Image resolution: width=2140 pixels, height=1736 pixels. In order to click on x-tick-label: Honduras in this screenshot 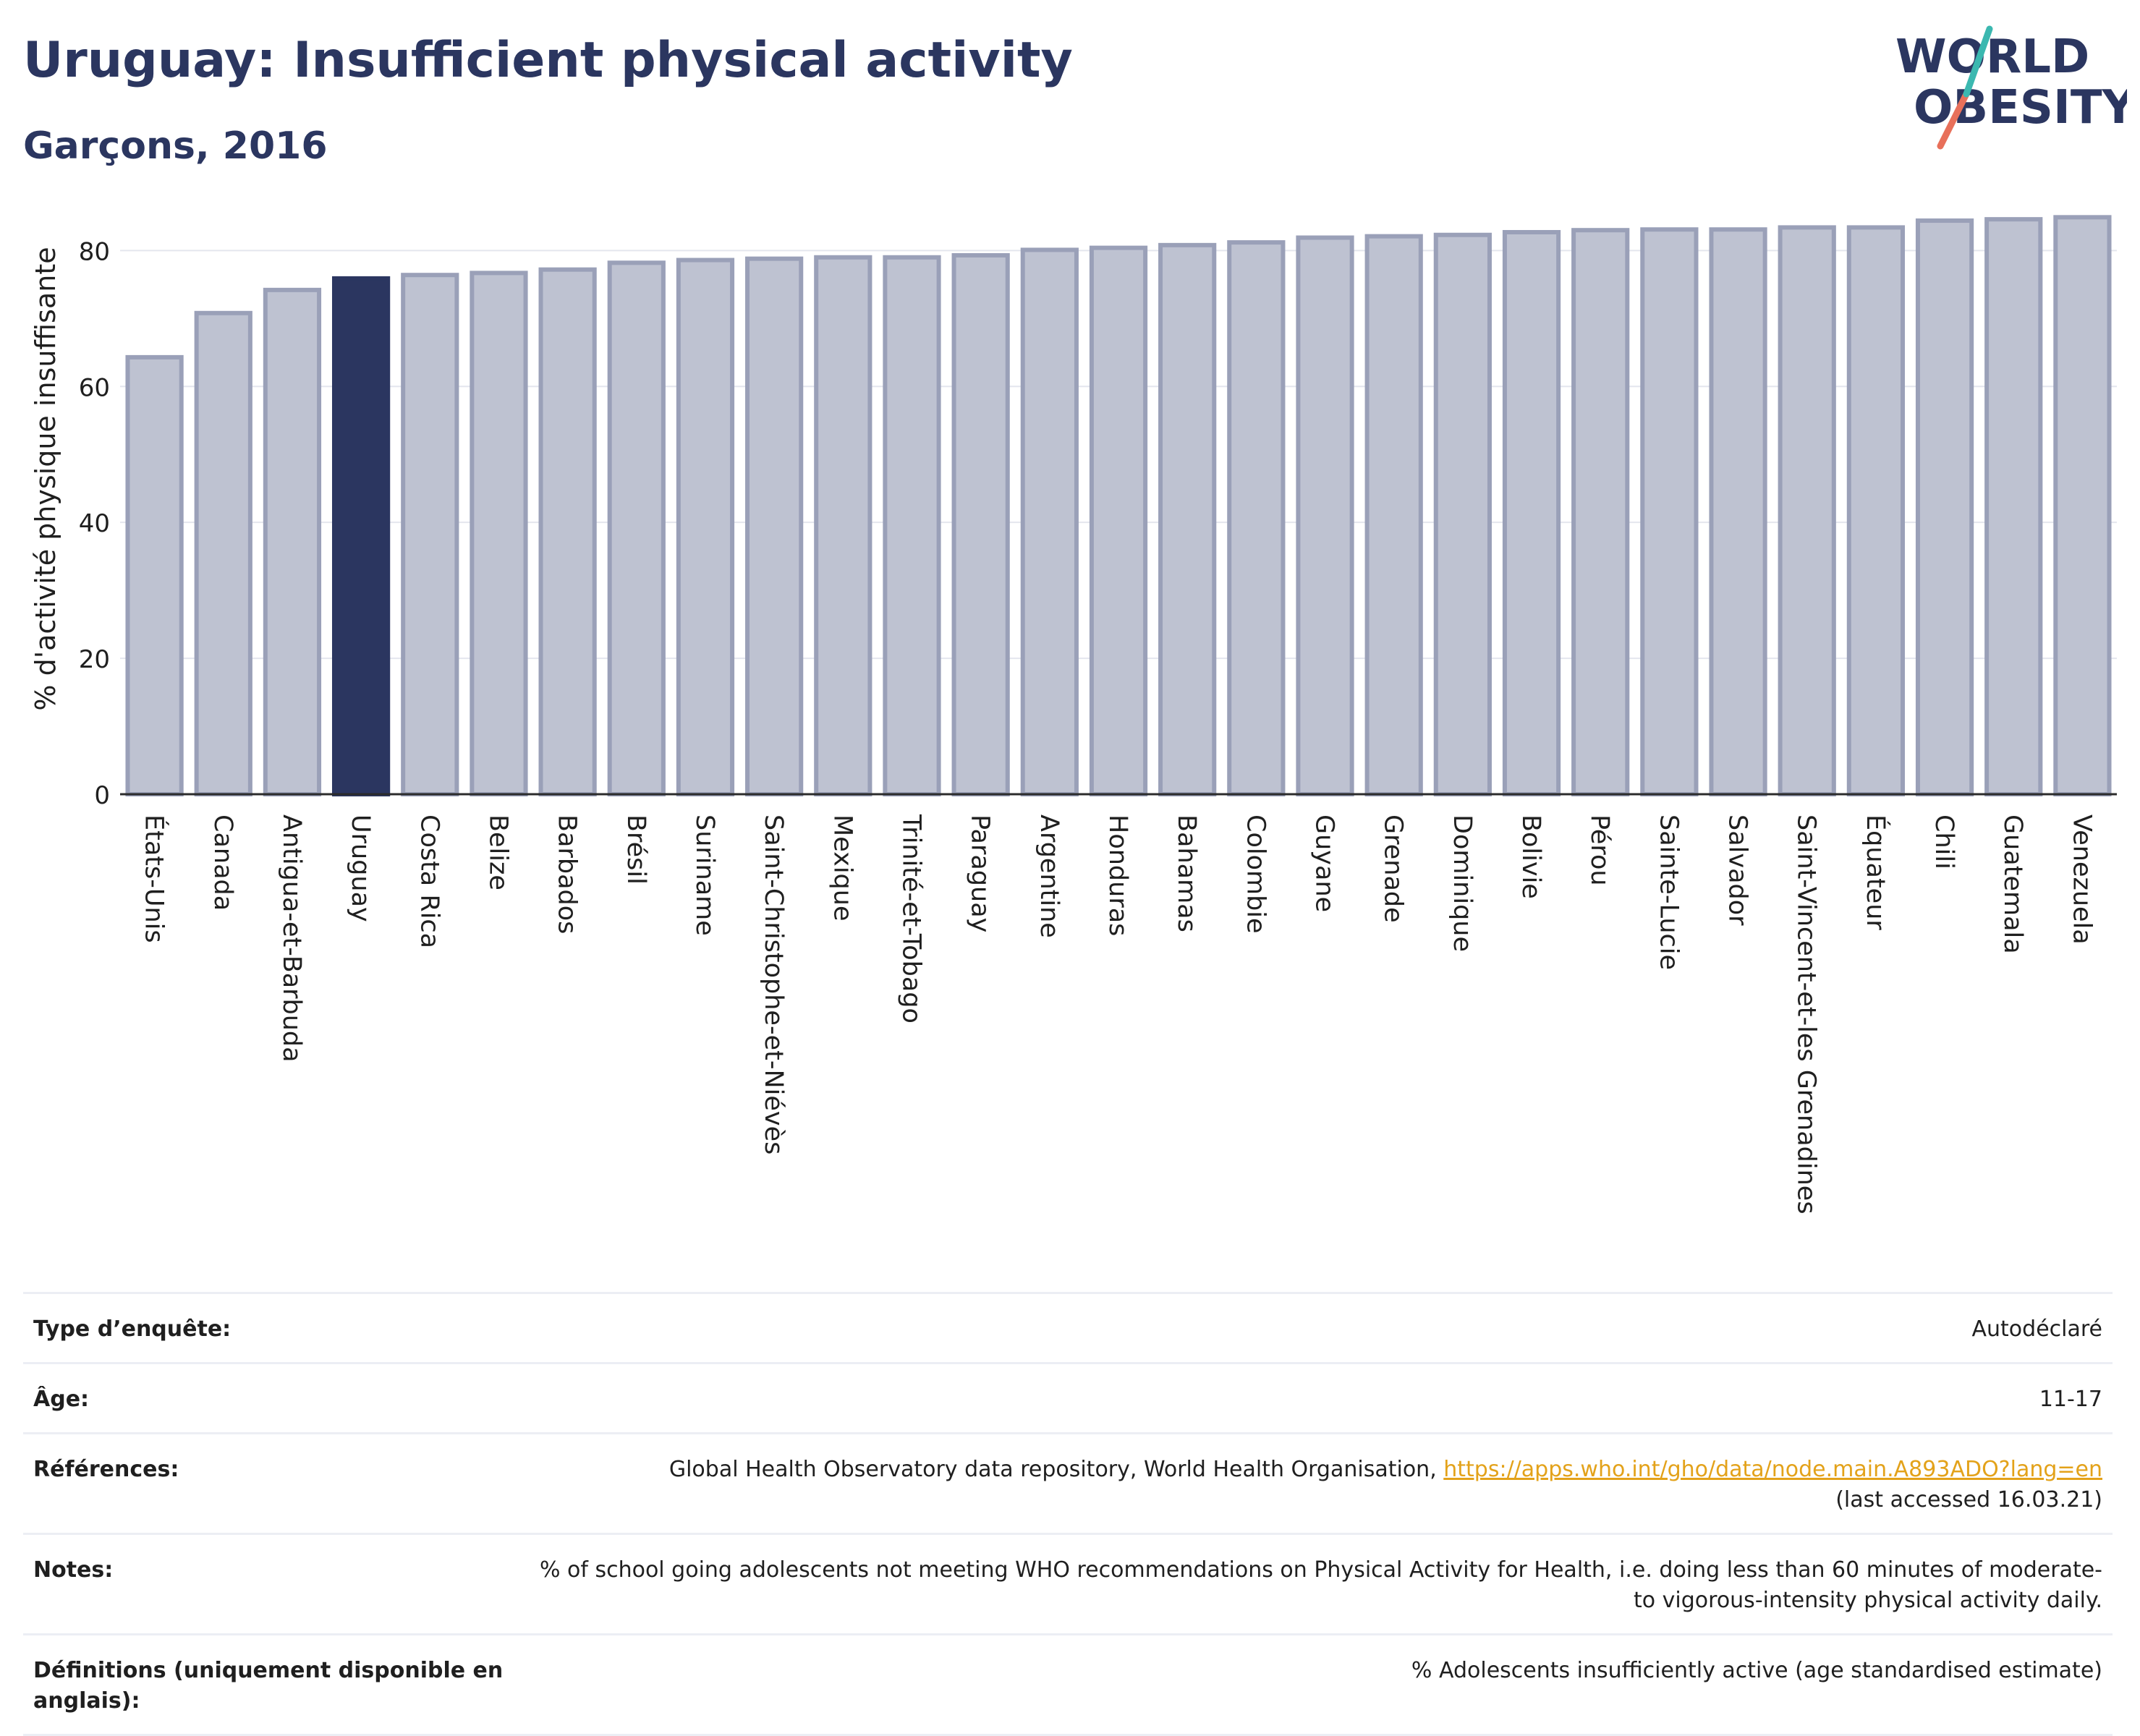, I will do `click(1117, 875)`.